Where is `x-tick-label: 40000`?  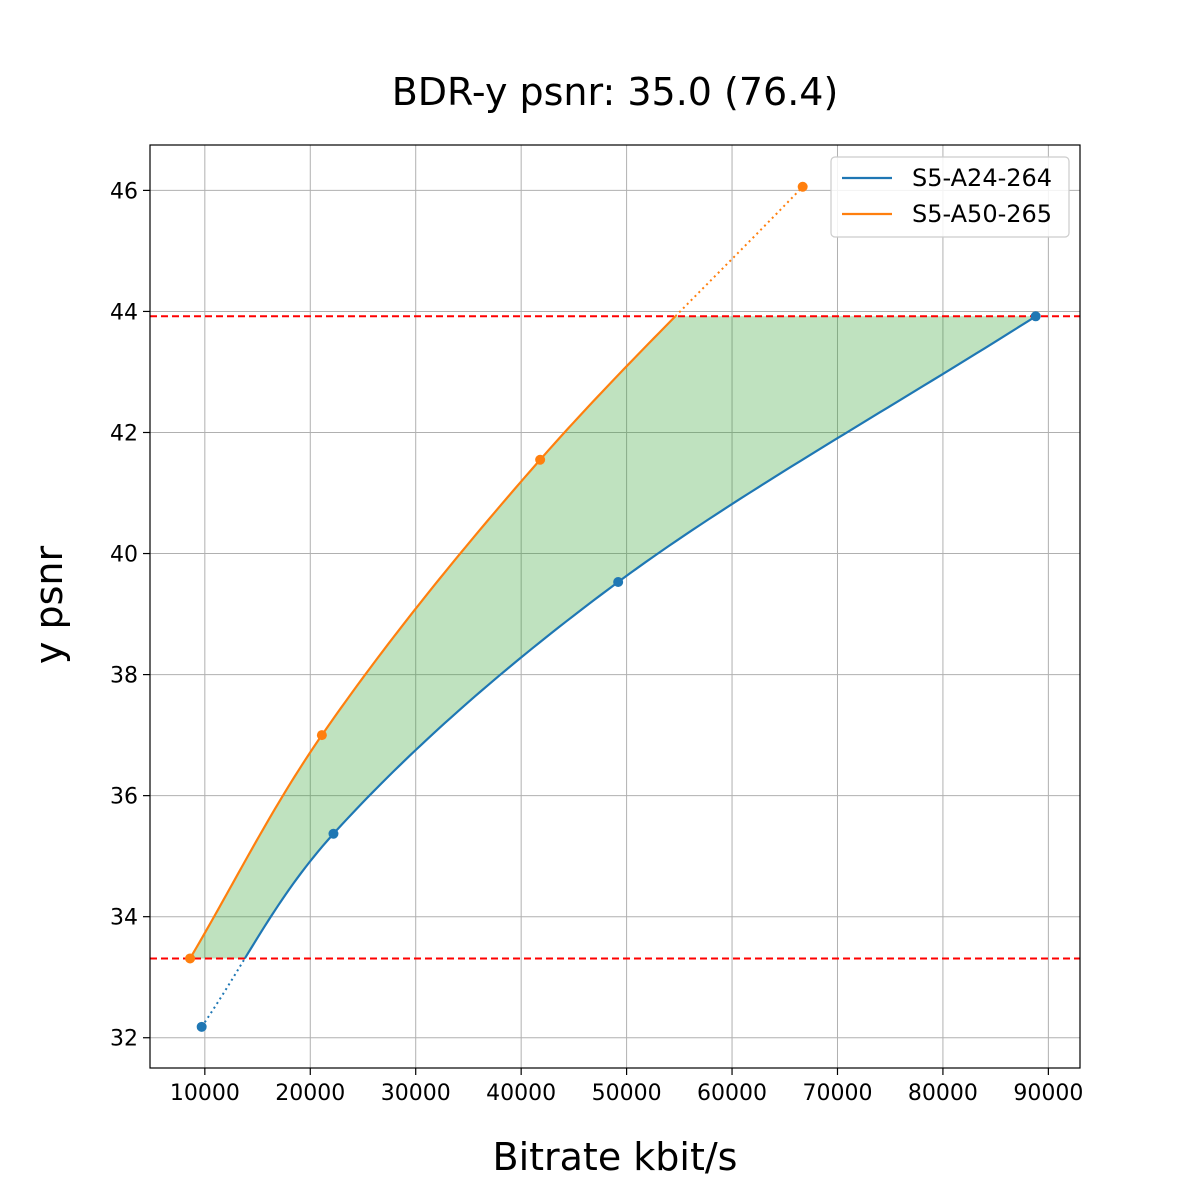
x-tick-label: 40000 is located at coordinates (521, 1093).